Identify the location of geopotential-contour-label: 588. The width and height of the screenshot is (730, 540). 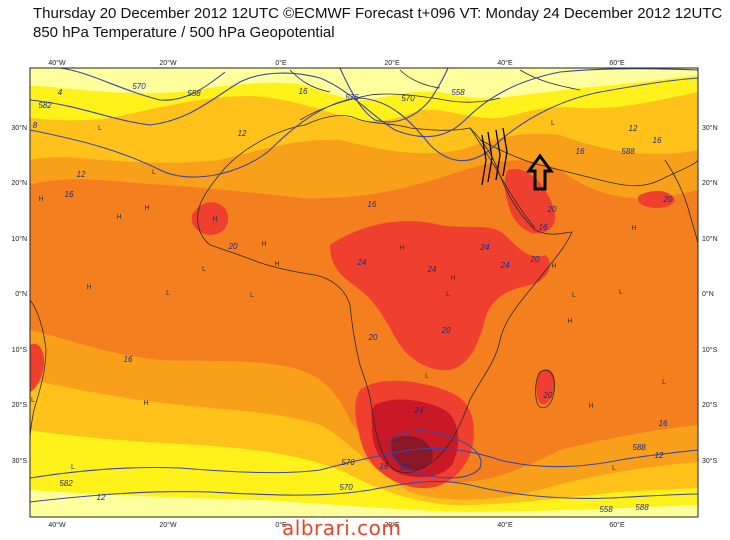
(628, 151).